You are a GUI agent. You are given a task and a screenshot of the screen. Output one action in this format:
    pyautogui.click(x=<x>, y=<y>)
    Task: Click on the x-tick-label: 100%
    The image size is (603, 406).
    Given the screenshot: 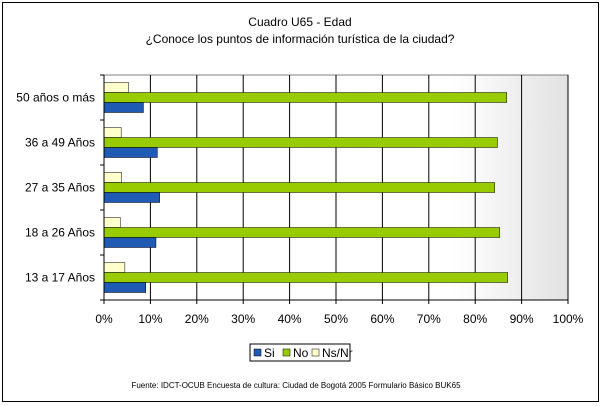 What is the action you would take?
    pyautogui.click(x=568, y=319)
    